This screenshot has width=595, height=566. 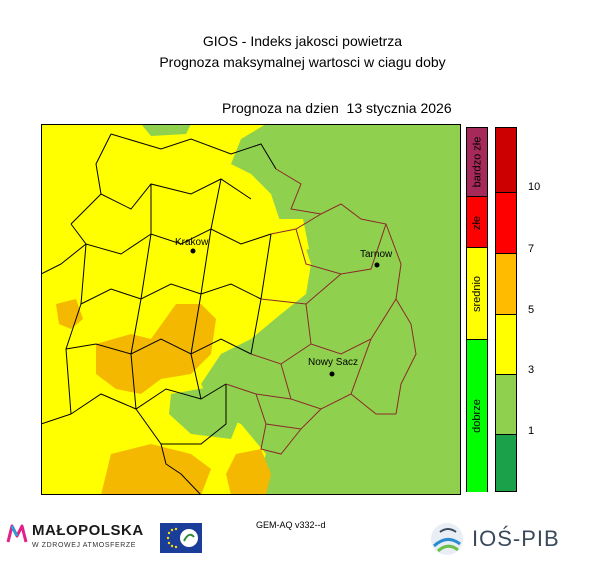 I want to click on malopolska-mark-icon, so click(x=17, y=533).